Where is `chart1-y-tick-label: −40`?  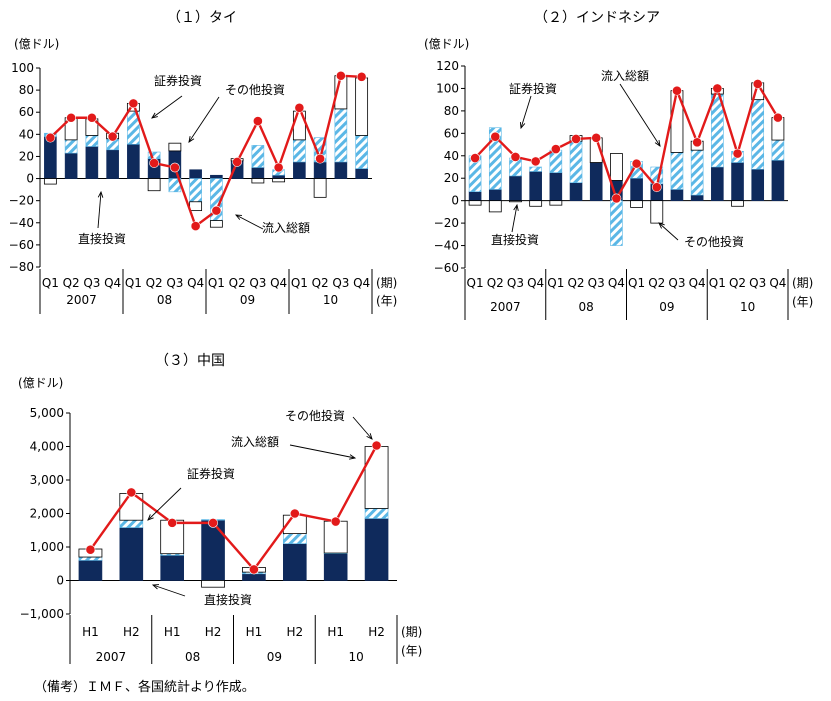 chart1-y-tick-label: −40 is located at coordinates (21, 223).